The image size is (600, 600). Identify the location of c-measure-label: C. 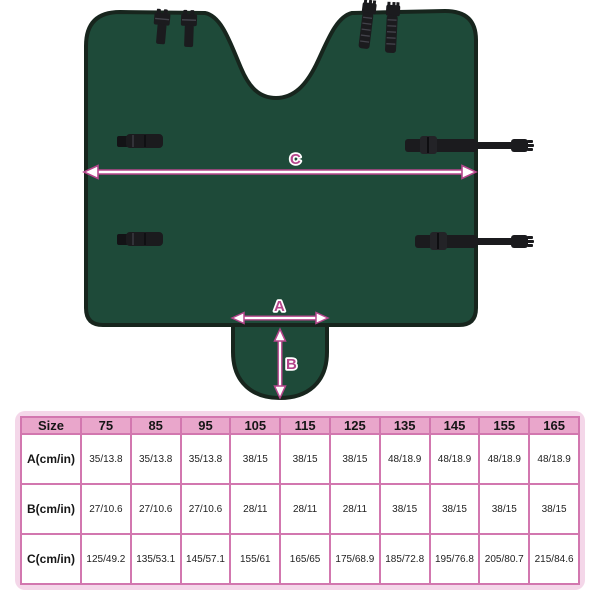
(295, 159).